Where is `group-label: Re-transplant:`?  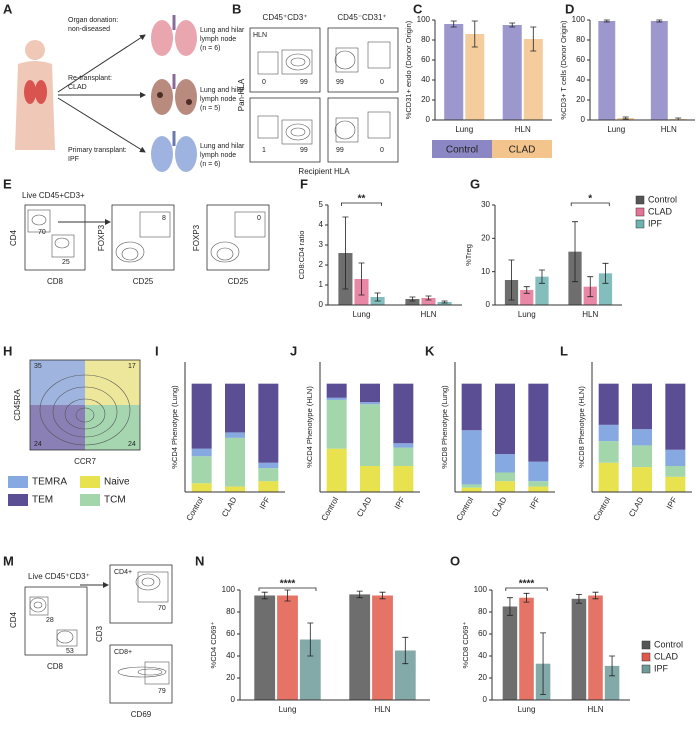 group-label: Re-transplant: is located at coordinates (90, 78).